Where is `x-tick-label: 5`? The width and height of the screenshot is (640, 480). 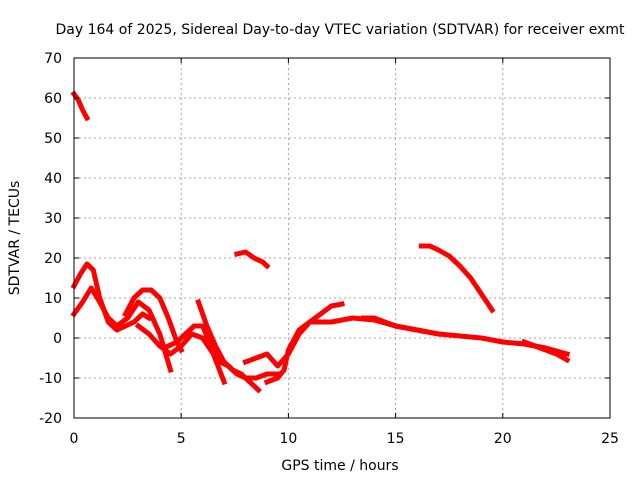 x-tick-label: 5 is located at coordinates (181, 439).